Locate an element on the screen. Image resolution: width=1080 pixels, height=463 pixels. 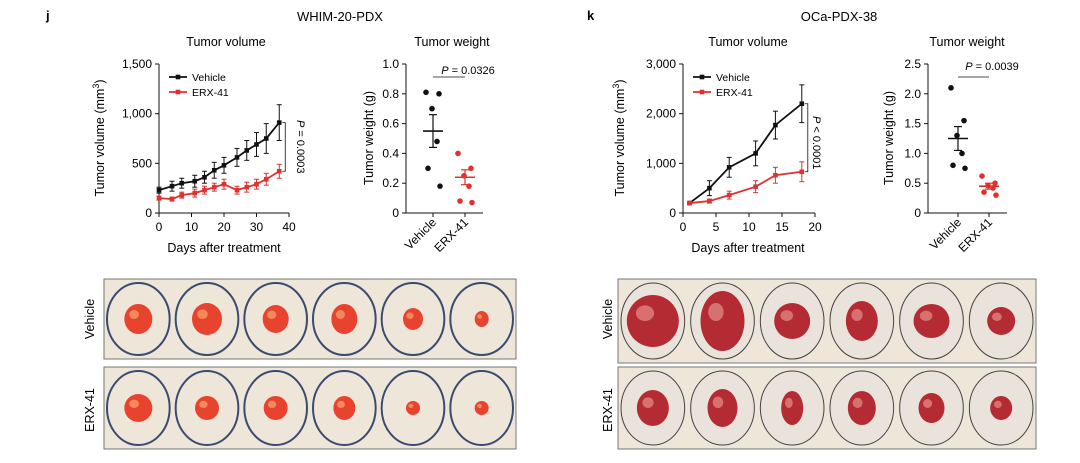
y-tick-label: 2,000 is located at coordinates (661, 114).